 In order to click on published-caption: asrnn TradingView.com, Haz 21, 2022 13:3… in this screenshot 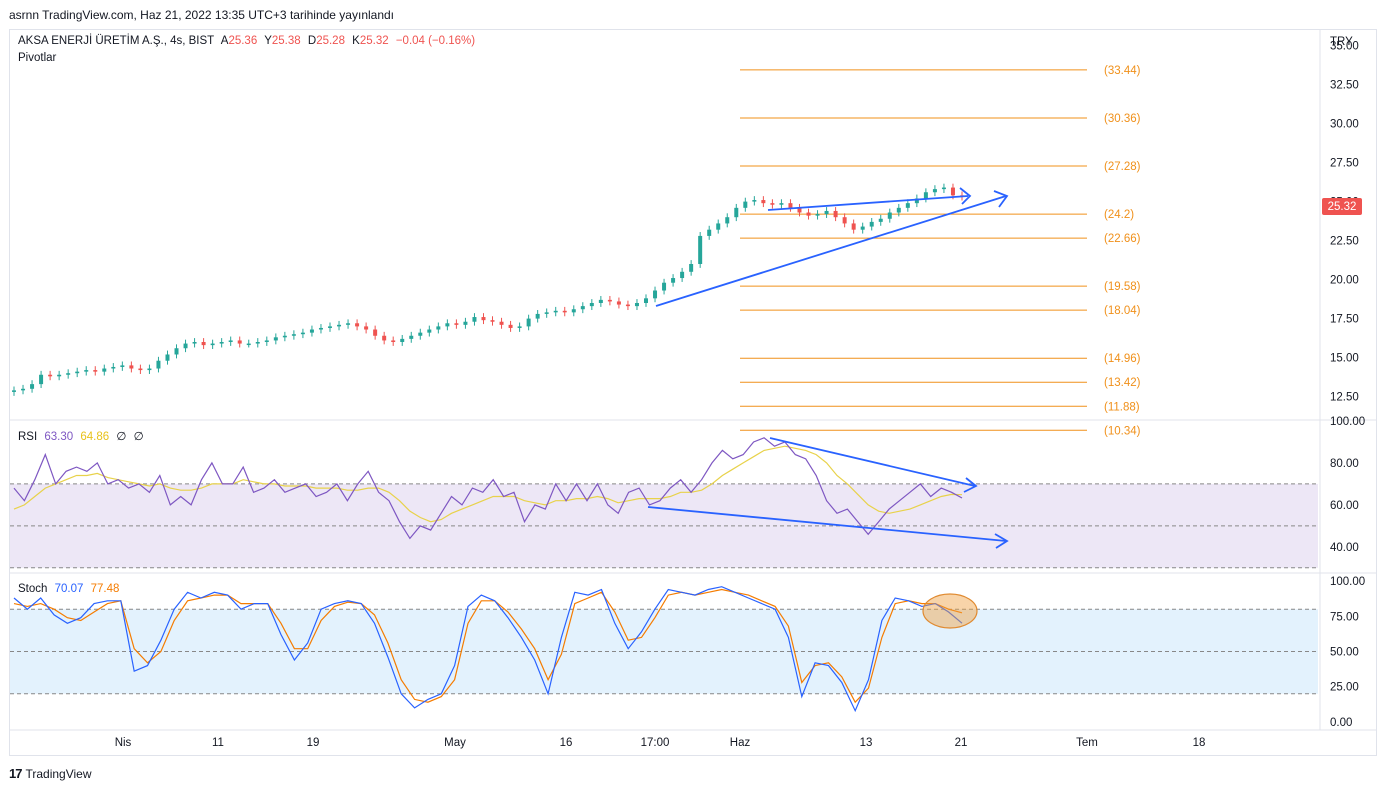, I will do `click(202, 15)`.